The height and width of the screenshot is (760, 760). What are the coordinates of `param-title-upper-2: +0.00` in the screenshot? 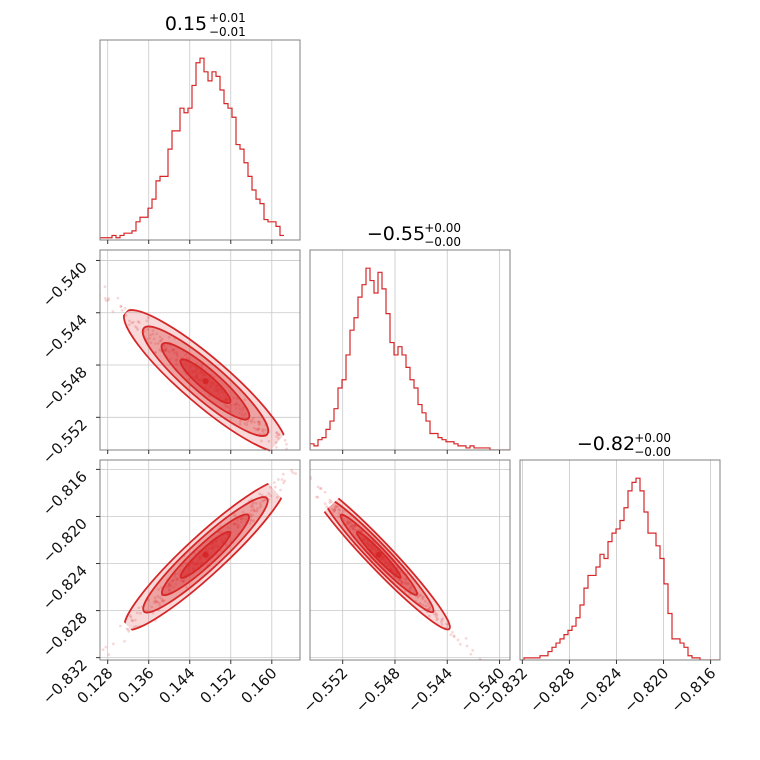 It's located at (652, 438).